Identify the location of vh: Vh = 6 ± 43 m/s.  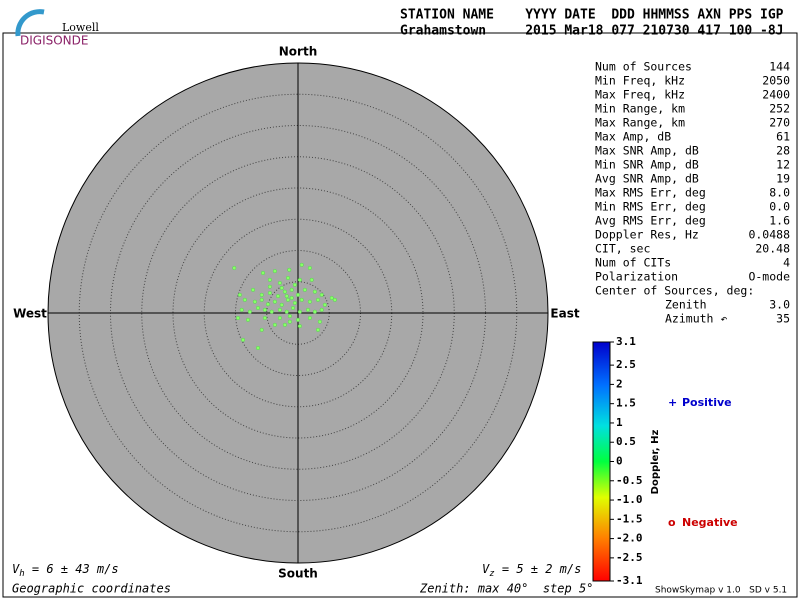
(65, 570).